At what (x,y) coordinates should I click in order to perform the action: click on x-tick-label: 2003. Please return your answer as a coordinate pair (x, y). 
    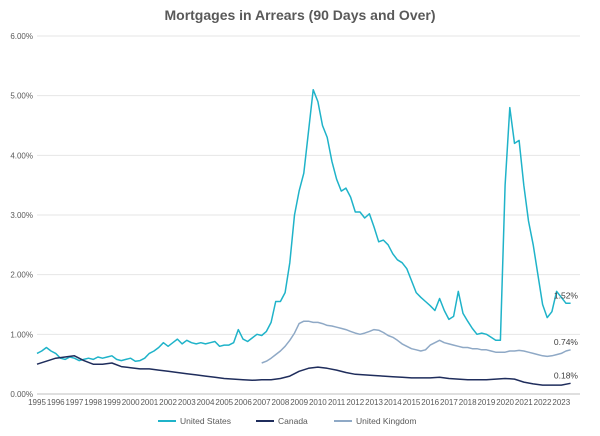
    Looking at the image, I should click on (187, 402).